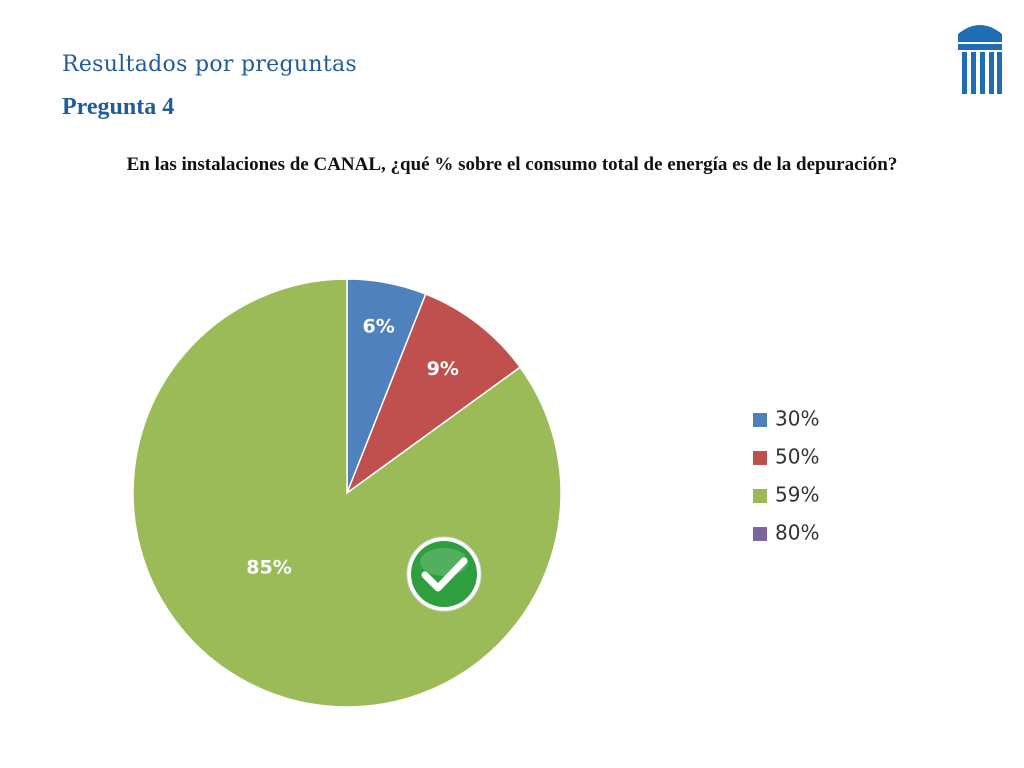 This screenshot has width=1024, height=768. I want to click on question-number: Pregunta 4, so click(118, 107).